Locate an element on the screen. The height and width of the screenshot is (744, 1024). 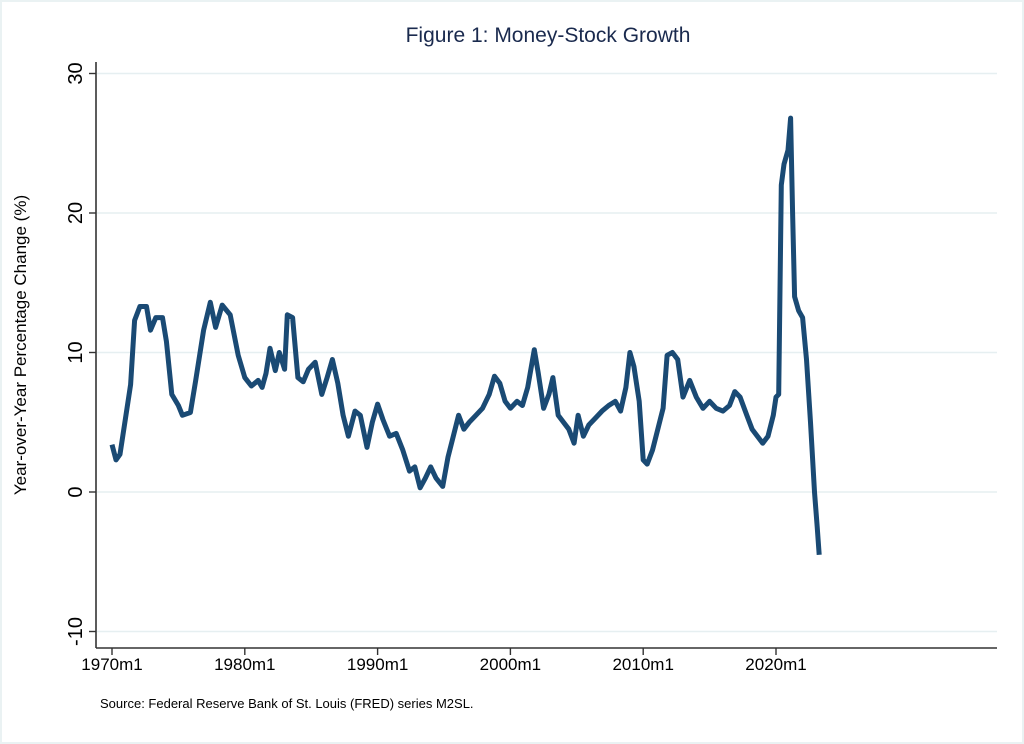
y-axis-label: Year-over-Year Percentage Change (%) is located at coordinates (20, 345).